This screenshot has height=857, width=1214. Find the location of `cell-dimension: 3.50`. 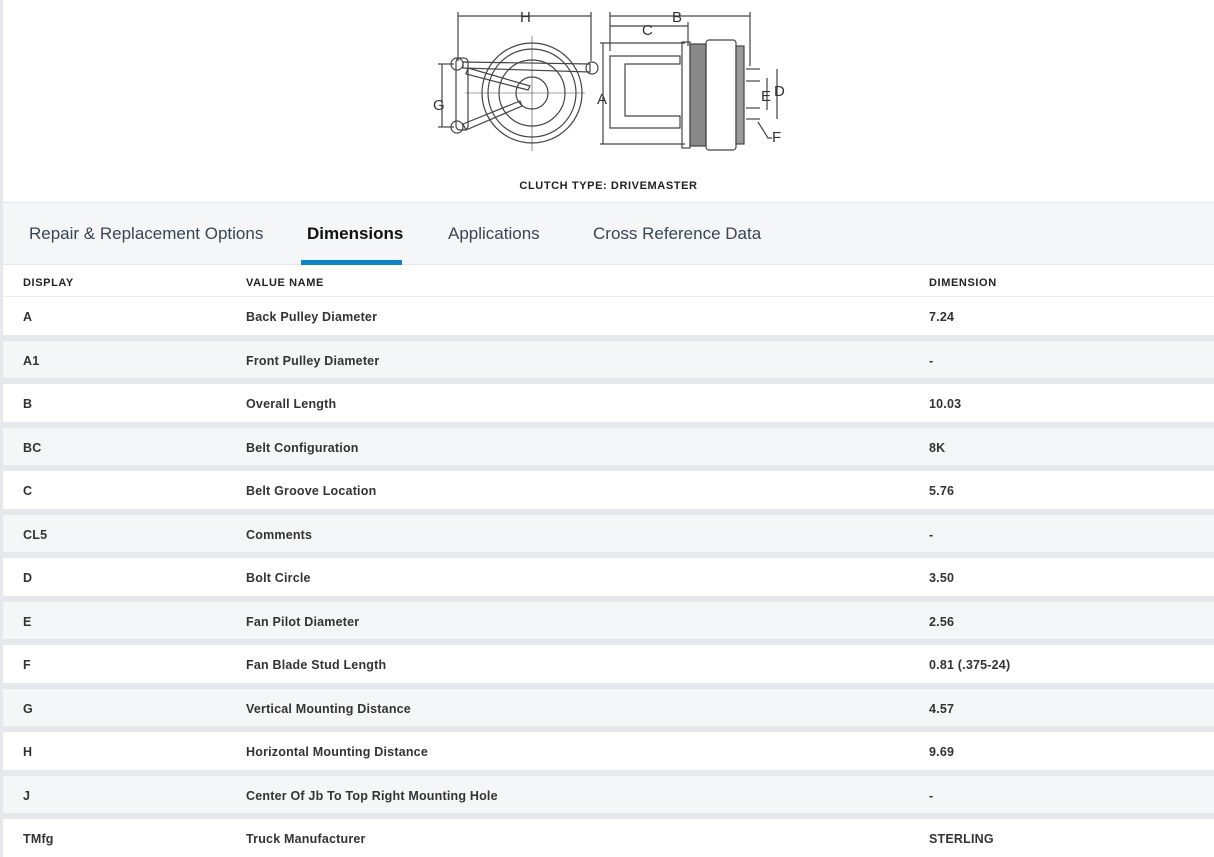

cell-dimension: 3.50 is located at coordinates (942, 578).